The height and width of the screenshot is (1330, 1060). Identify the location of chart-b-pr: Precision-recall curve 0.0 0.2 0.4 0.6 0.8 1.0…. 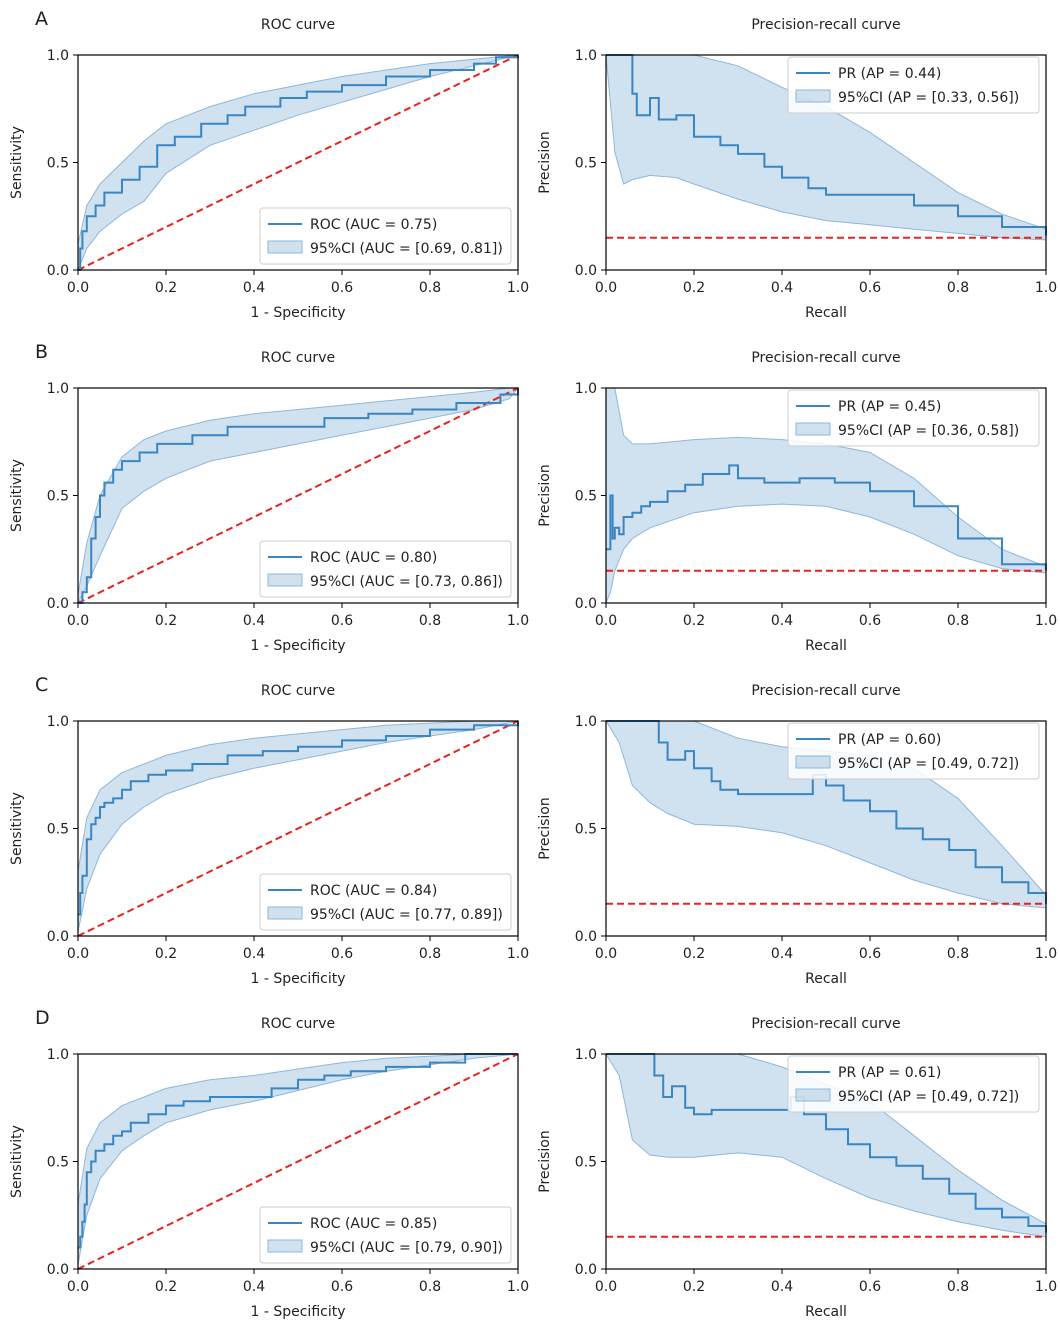
(797, 502).